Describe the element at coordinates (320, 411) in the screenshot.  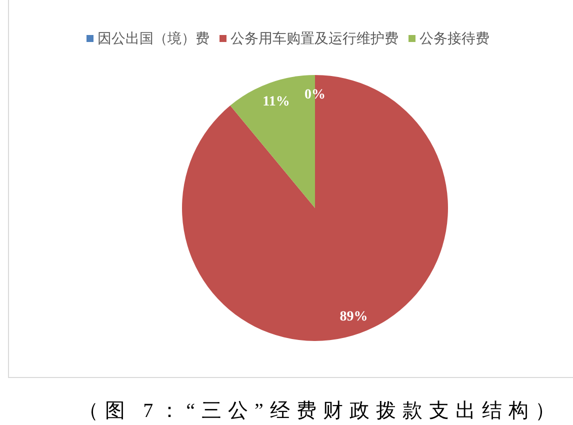
I see `caption: （图 7：“三公”经费财政拨款支出结构）` at that location.